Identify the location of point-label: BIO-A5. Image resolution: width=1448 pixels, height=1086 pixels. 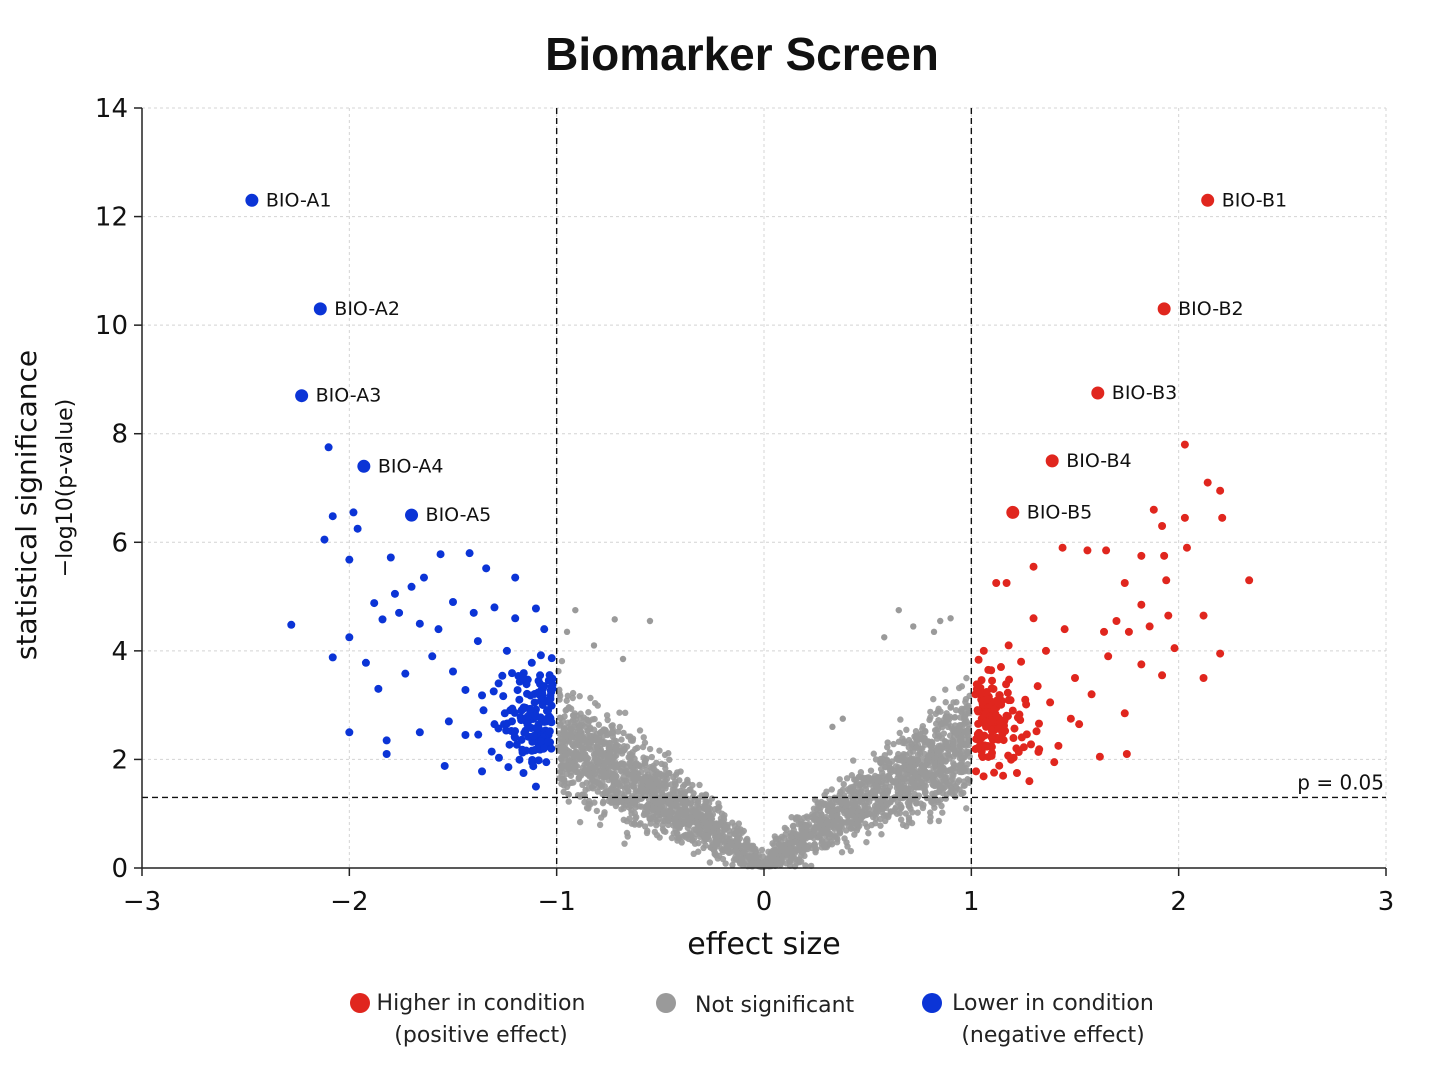
(459, 515).